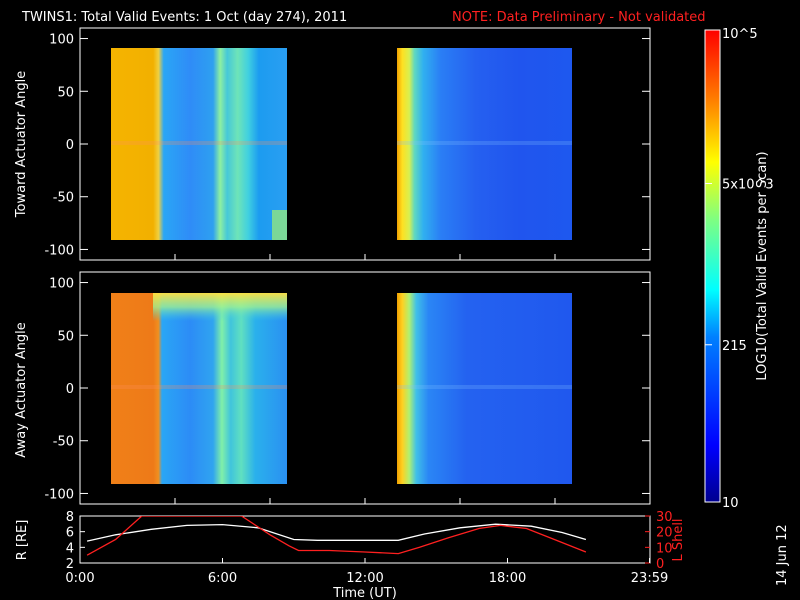  What do you see at coordinates (364, 593) in the screenshot?
I see `time-axis-label: Time (UT)` at bounding box center [364, 593].